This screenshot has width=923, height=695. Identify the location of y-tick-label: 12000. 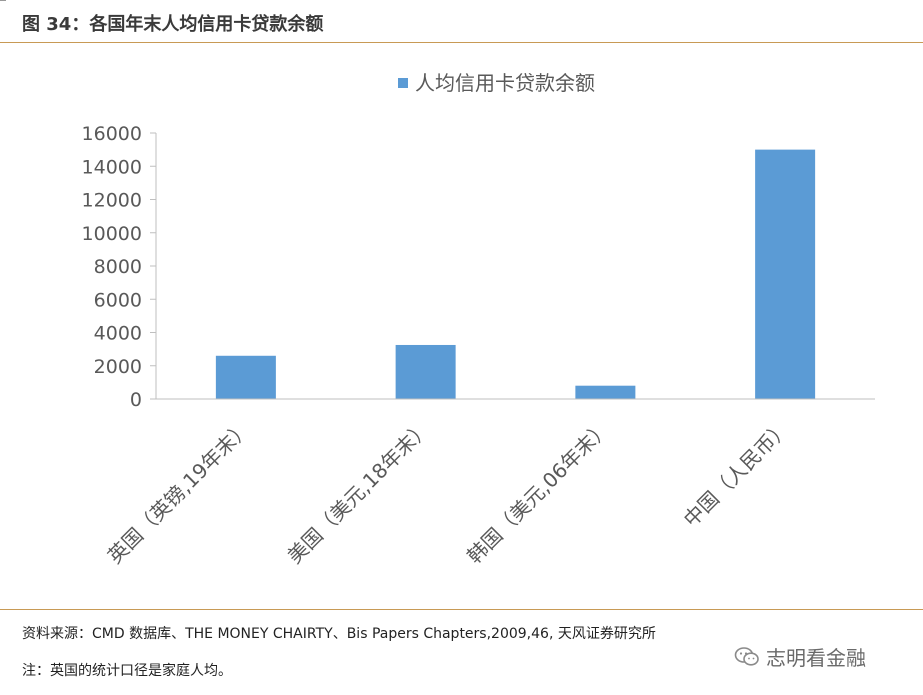
(112, 201).